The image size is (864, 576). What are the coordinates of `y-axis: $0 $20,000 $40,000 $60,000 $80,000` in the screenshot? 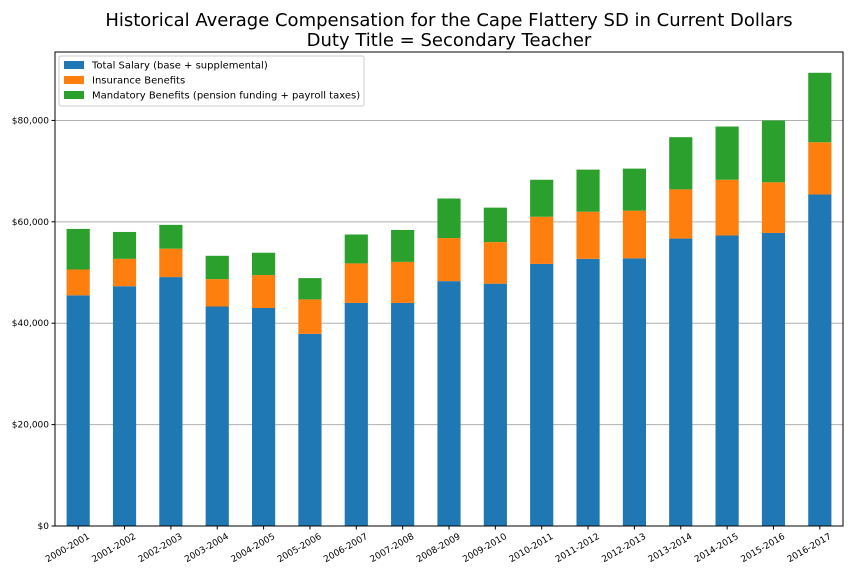 It's located at (33, 324).